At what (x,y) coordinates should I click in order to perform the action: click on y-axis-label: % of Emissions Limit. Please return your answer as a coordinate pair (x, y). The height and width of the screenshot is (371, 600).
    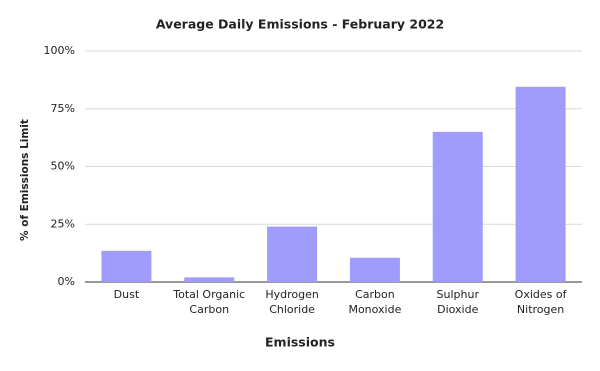
    Looking at the image, I should click on (25, 180).